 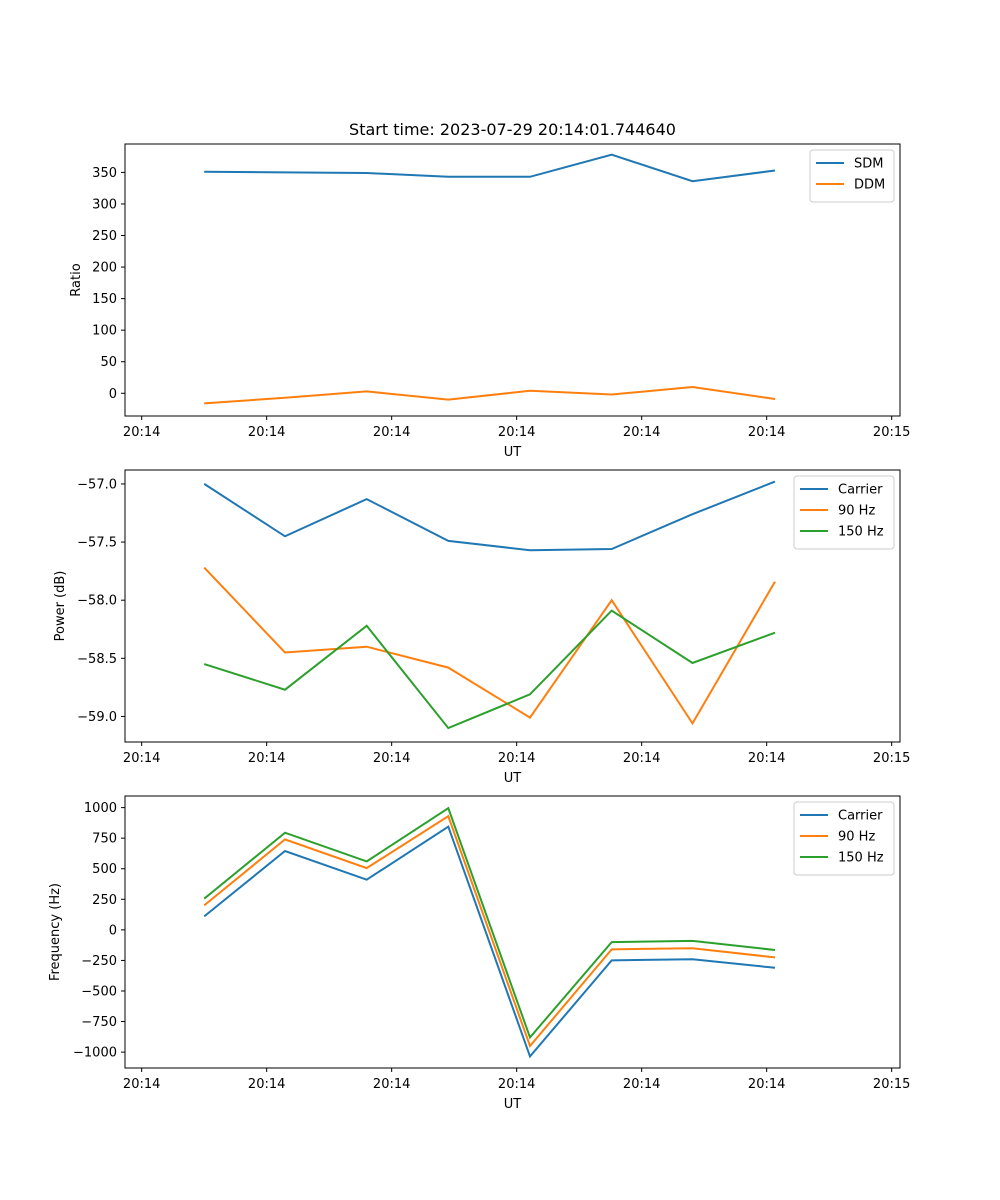 I want to click on y-tick-label: 300, so click(x=104, y=204).